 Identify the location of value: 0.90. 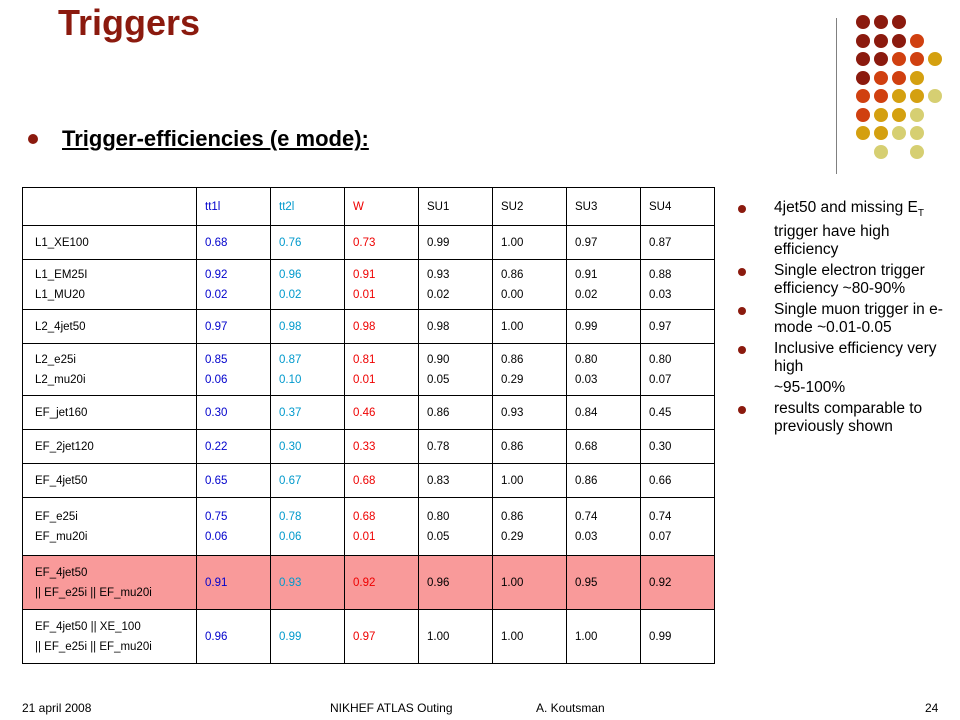
(438, 359).